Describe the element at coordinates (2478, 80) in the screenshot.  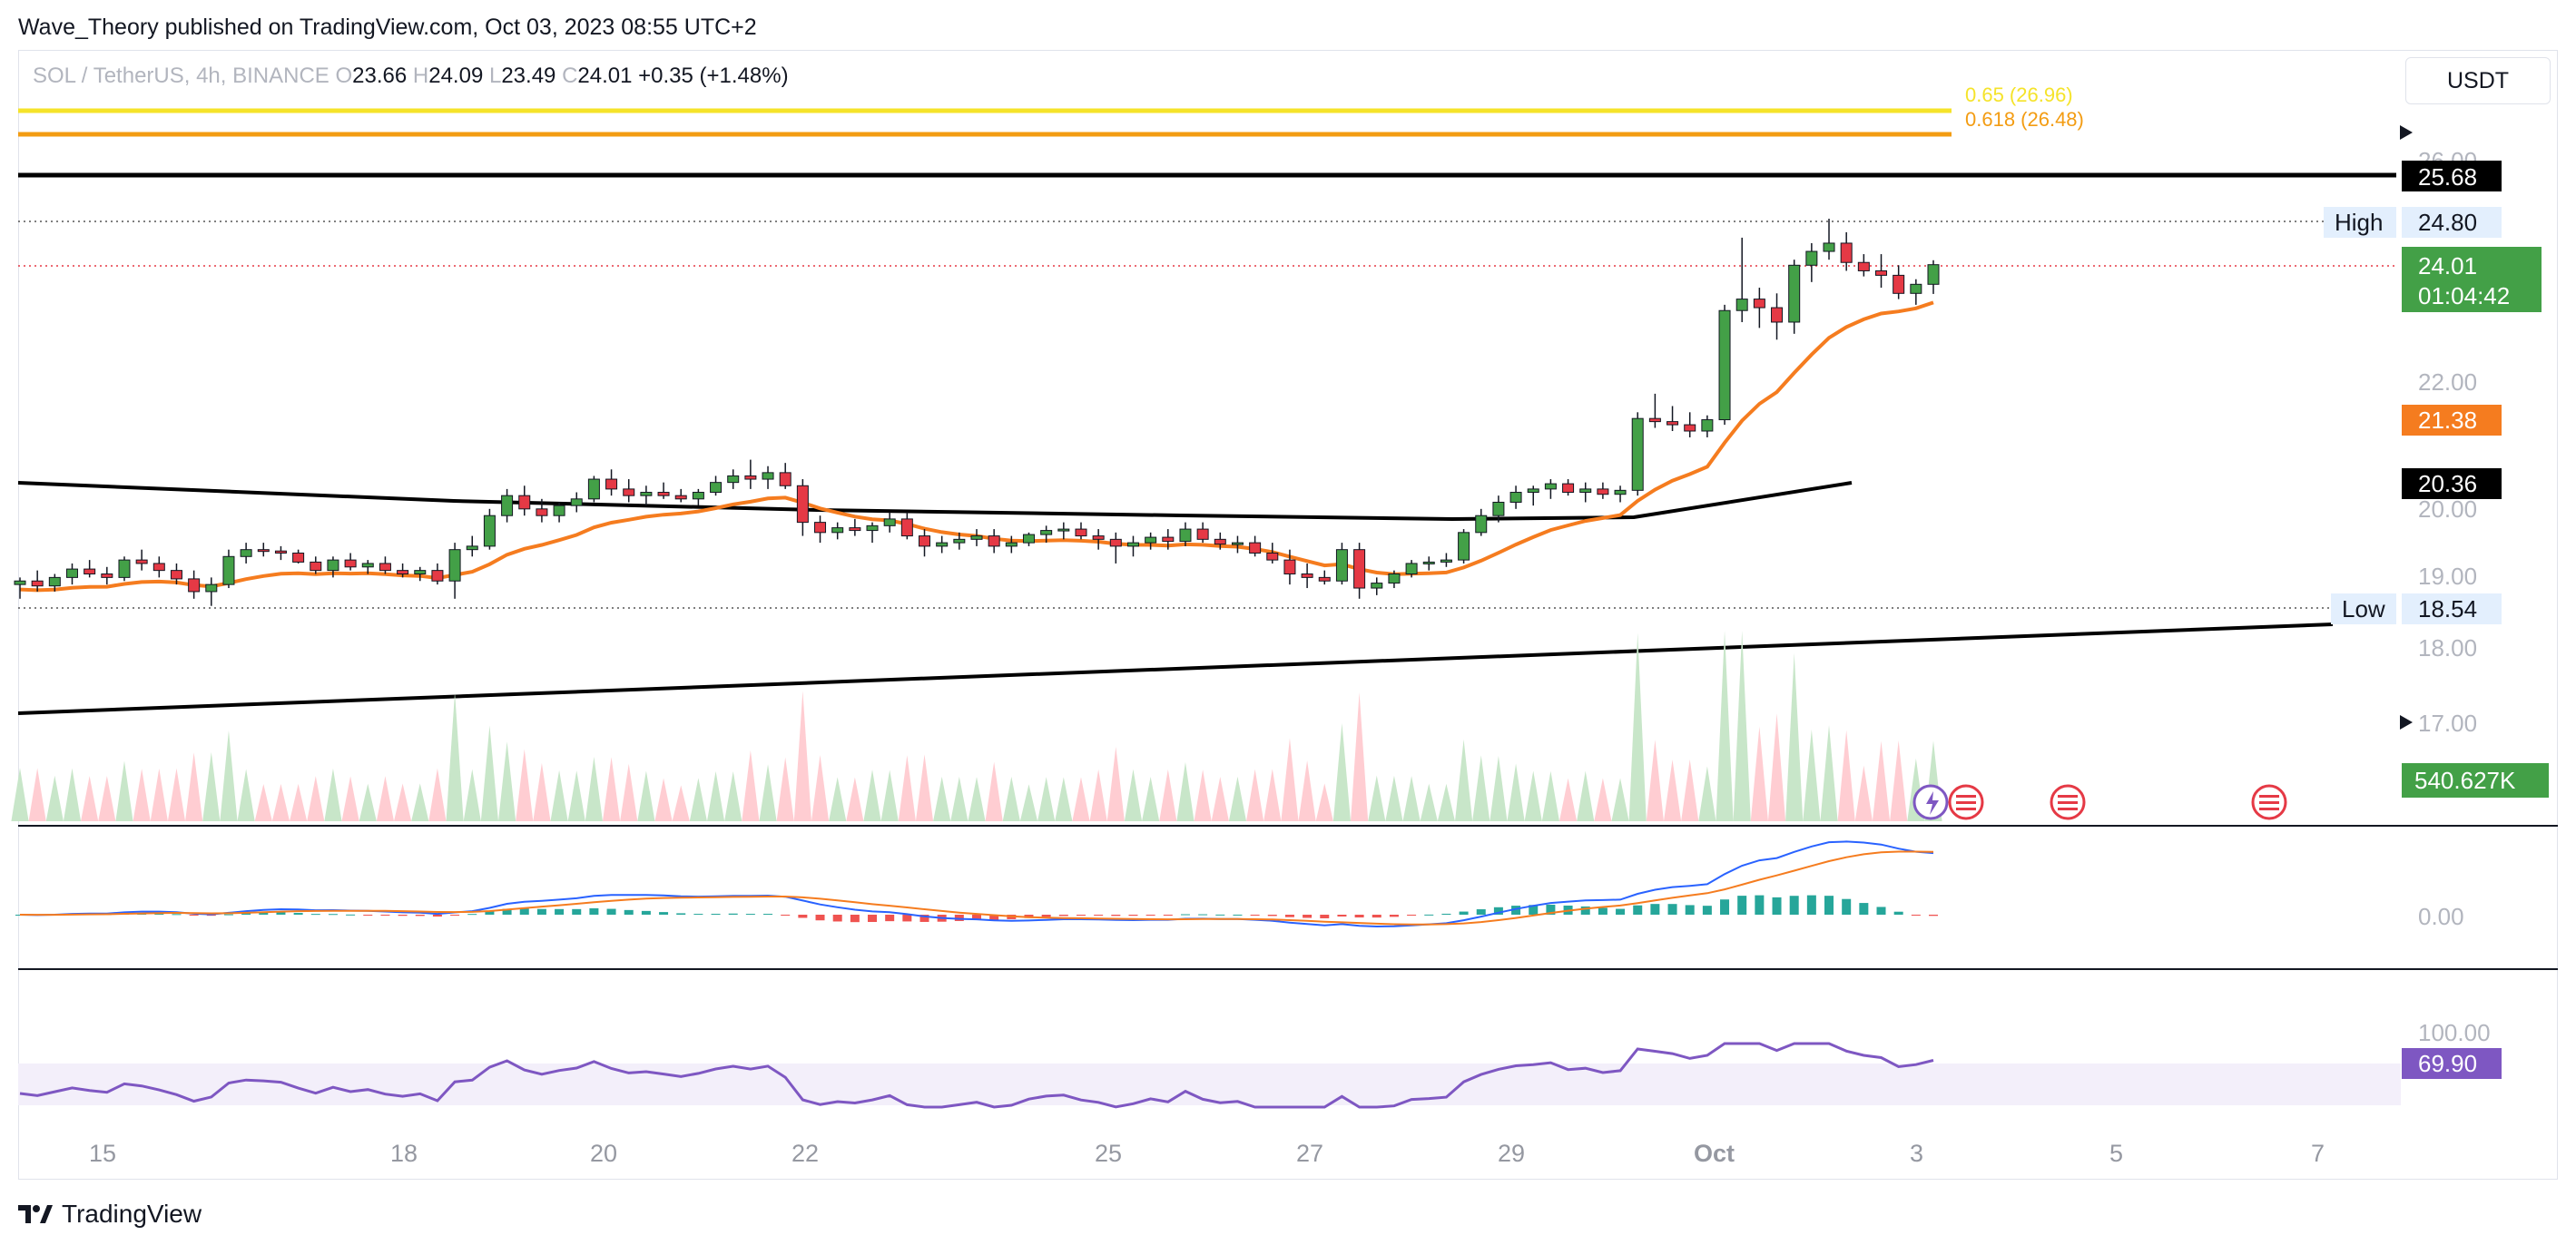
I see `currency-selector: USDT` at that location.